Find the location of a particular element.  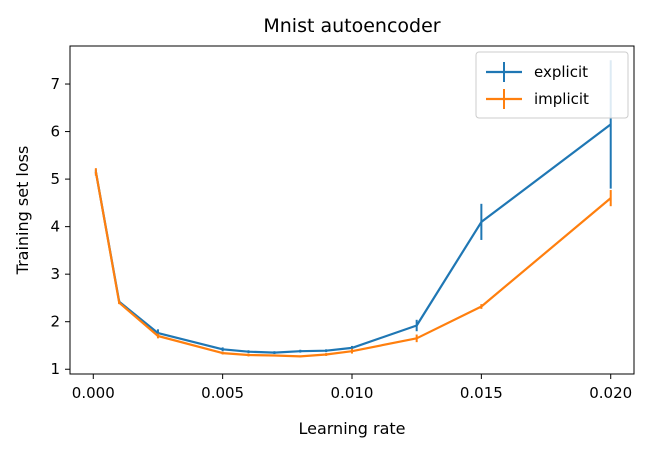

y-tick-label: 6 is located at coordinates (55, 132).